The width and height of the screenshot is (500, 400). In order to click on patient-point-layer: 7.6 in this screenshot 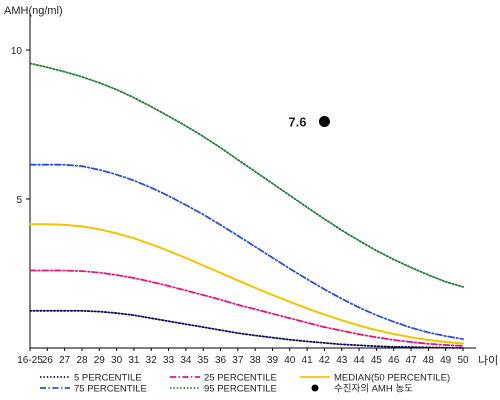, I will do `click(309, 122)`.